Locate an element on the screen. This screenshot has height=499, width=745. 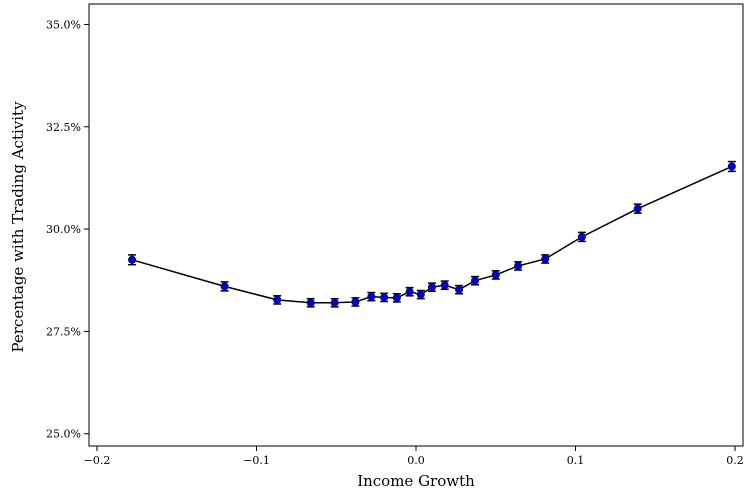
x-tick-label: 0.2 is located at coordinates (735, 460).